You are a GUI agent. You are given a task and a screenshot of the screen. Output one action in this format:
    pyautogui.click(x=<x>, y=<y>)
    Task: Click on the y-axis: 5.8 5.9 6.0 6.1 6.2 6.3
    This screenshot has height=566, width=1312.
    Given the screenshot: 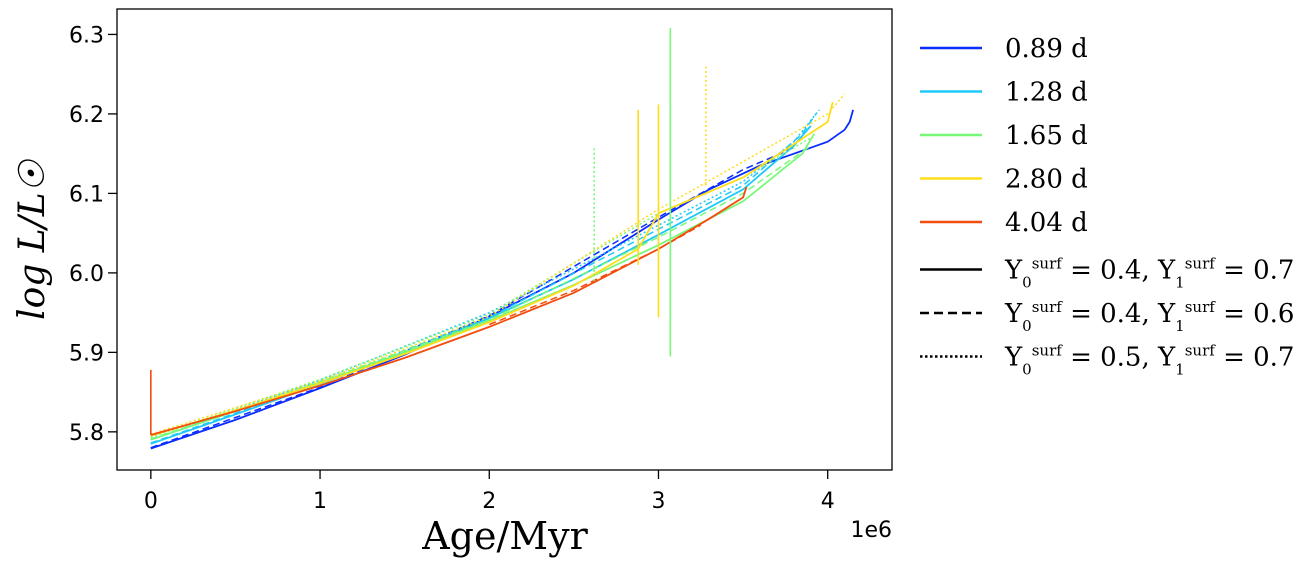 What is the action you would take?
    pyautogui.click(x=93, y=234)
    